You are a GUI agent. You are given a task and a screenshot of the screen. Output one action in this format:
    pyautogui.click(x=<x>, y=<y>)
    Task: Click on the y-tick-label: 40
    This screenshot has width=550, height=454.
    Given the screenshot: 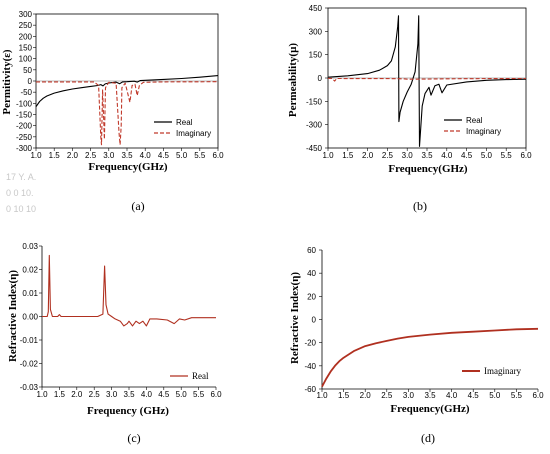 What is the action you would take?
    pyautogui.click(x=311, y=273)
    